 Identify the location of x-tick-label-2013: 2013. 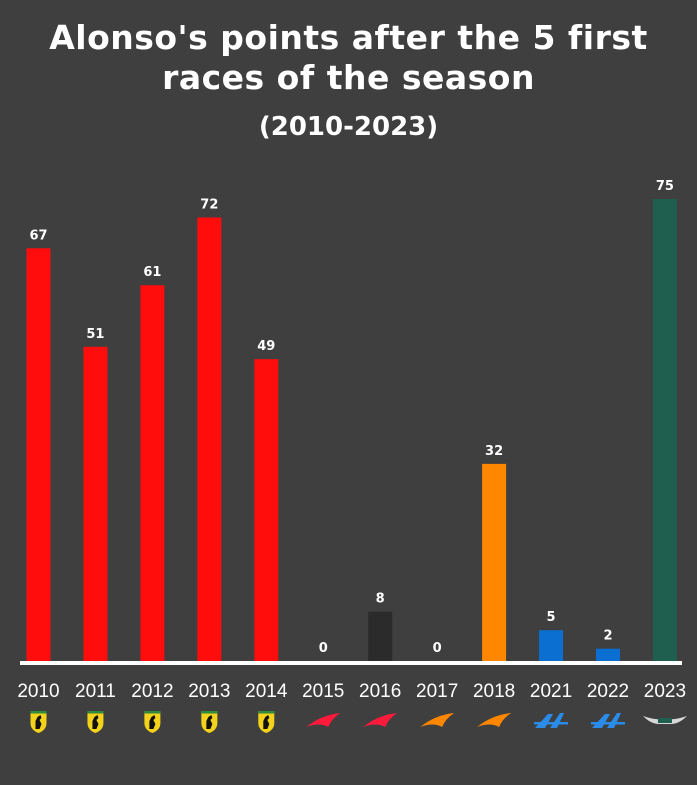
(209, 691).